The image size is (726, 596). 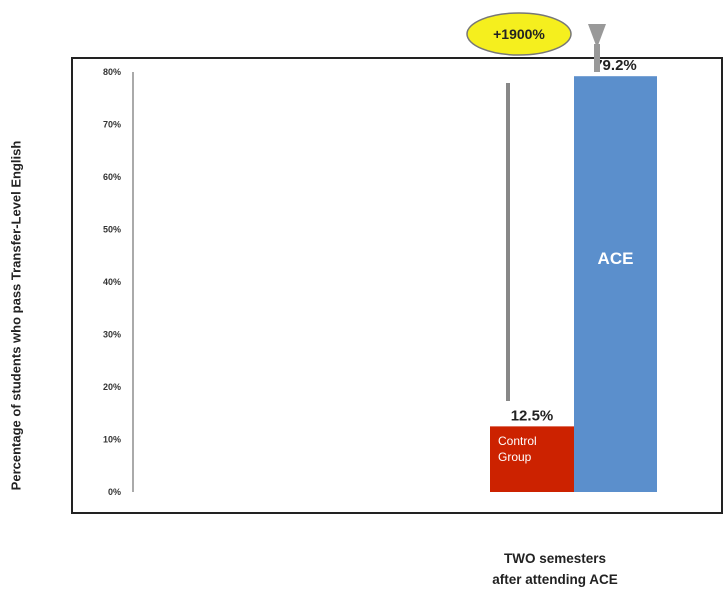 I want to click on data-label: 79.2%, so click(x=615, y=65).